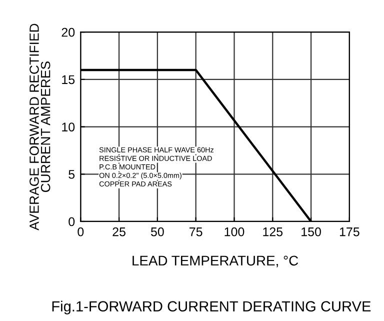 This screenshot has width=384, height=321. I want to click on x-tick-label: 25, so click(119, 231).